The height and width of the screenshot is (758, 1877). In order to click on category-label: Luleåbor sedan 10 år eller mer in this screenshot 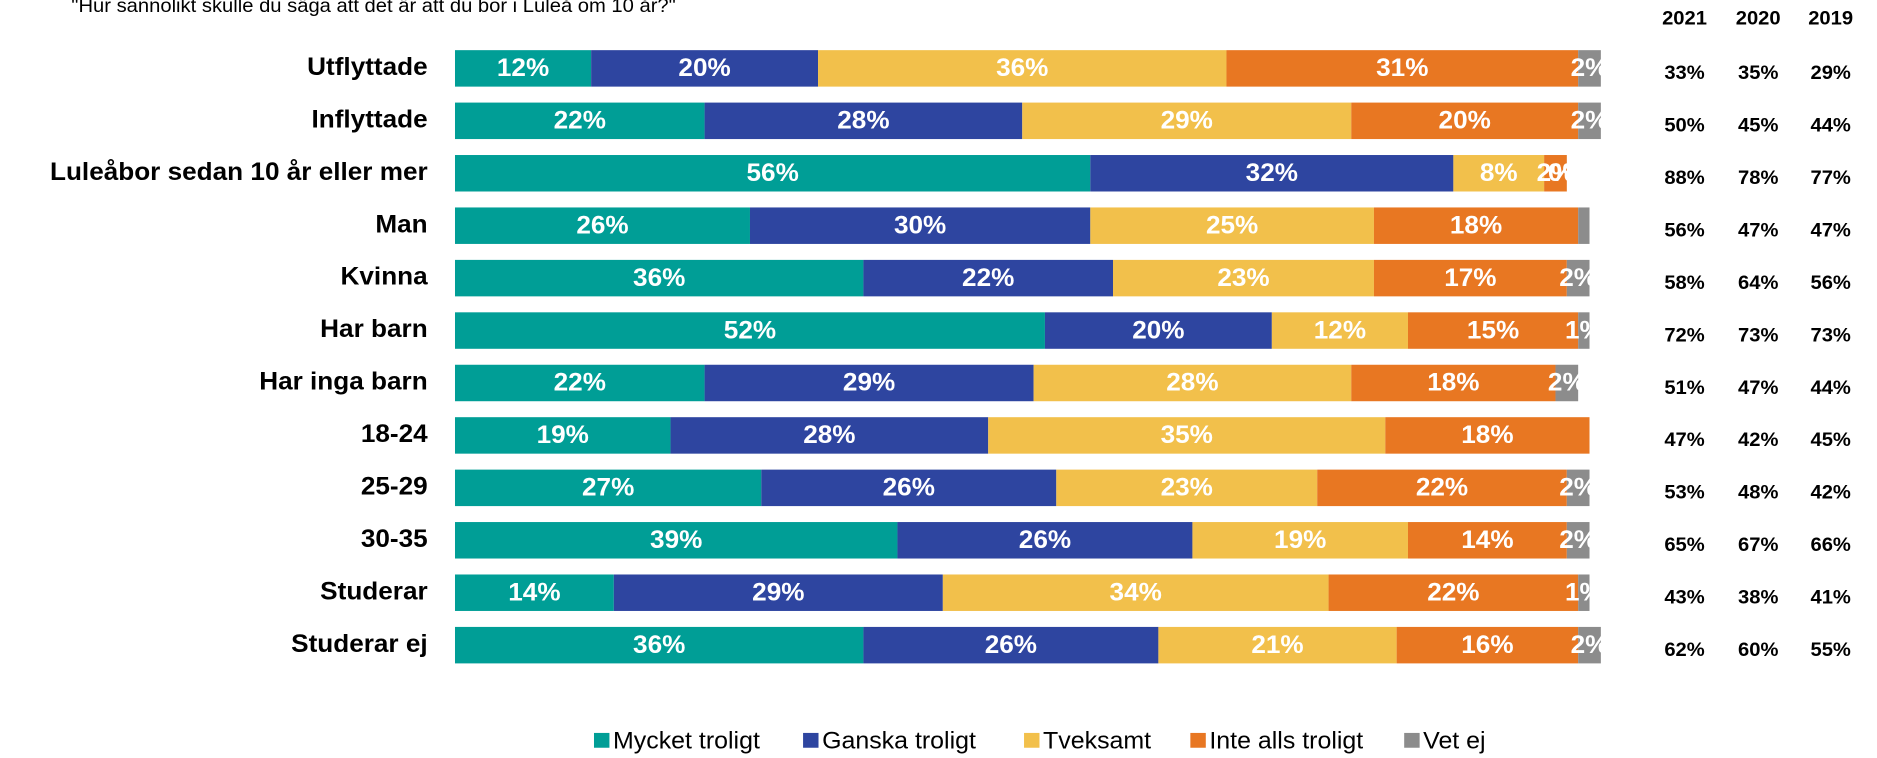, I will do `click(239, 171)`.